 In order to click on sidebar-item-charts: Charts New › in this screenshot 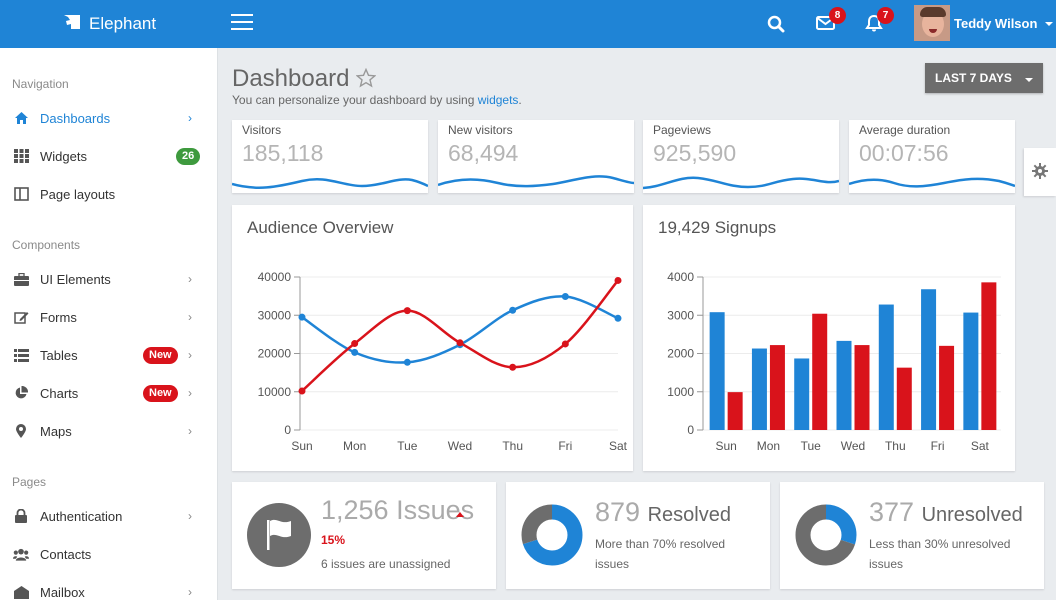, I will do `click(108, 393)`.